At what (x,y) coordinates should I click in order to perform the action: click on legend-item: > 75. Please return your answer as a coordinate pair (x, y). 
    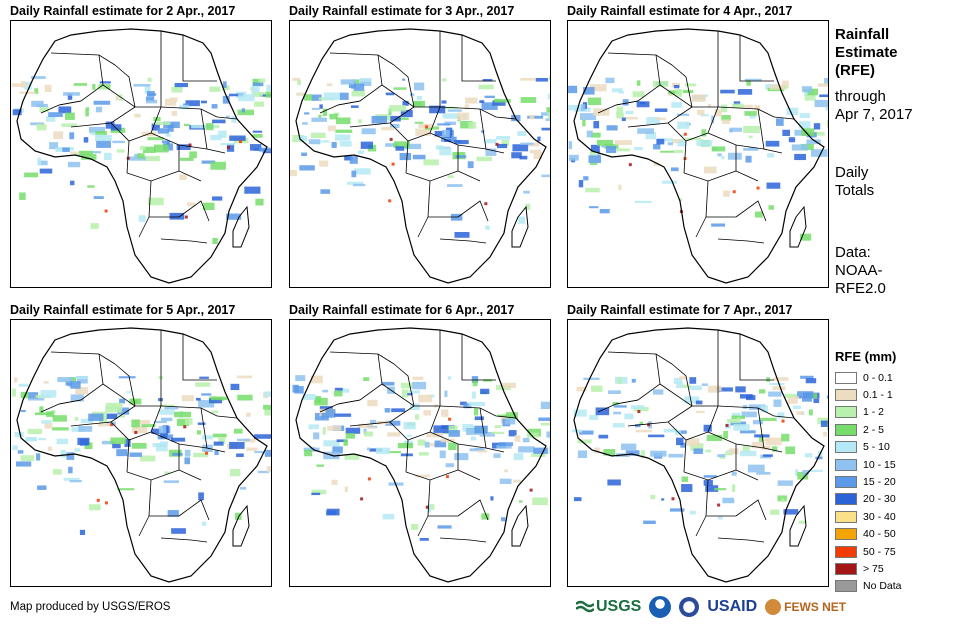
    Looking at the image, I should click on (868, 568).